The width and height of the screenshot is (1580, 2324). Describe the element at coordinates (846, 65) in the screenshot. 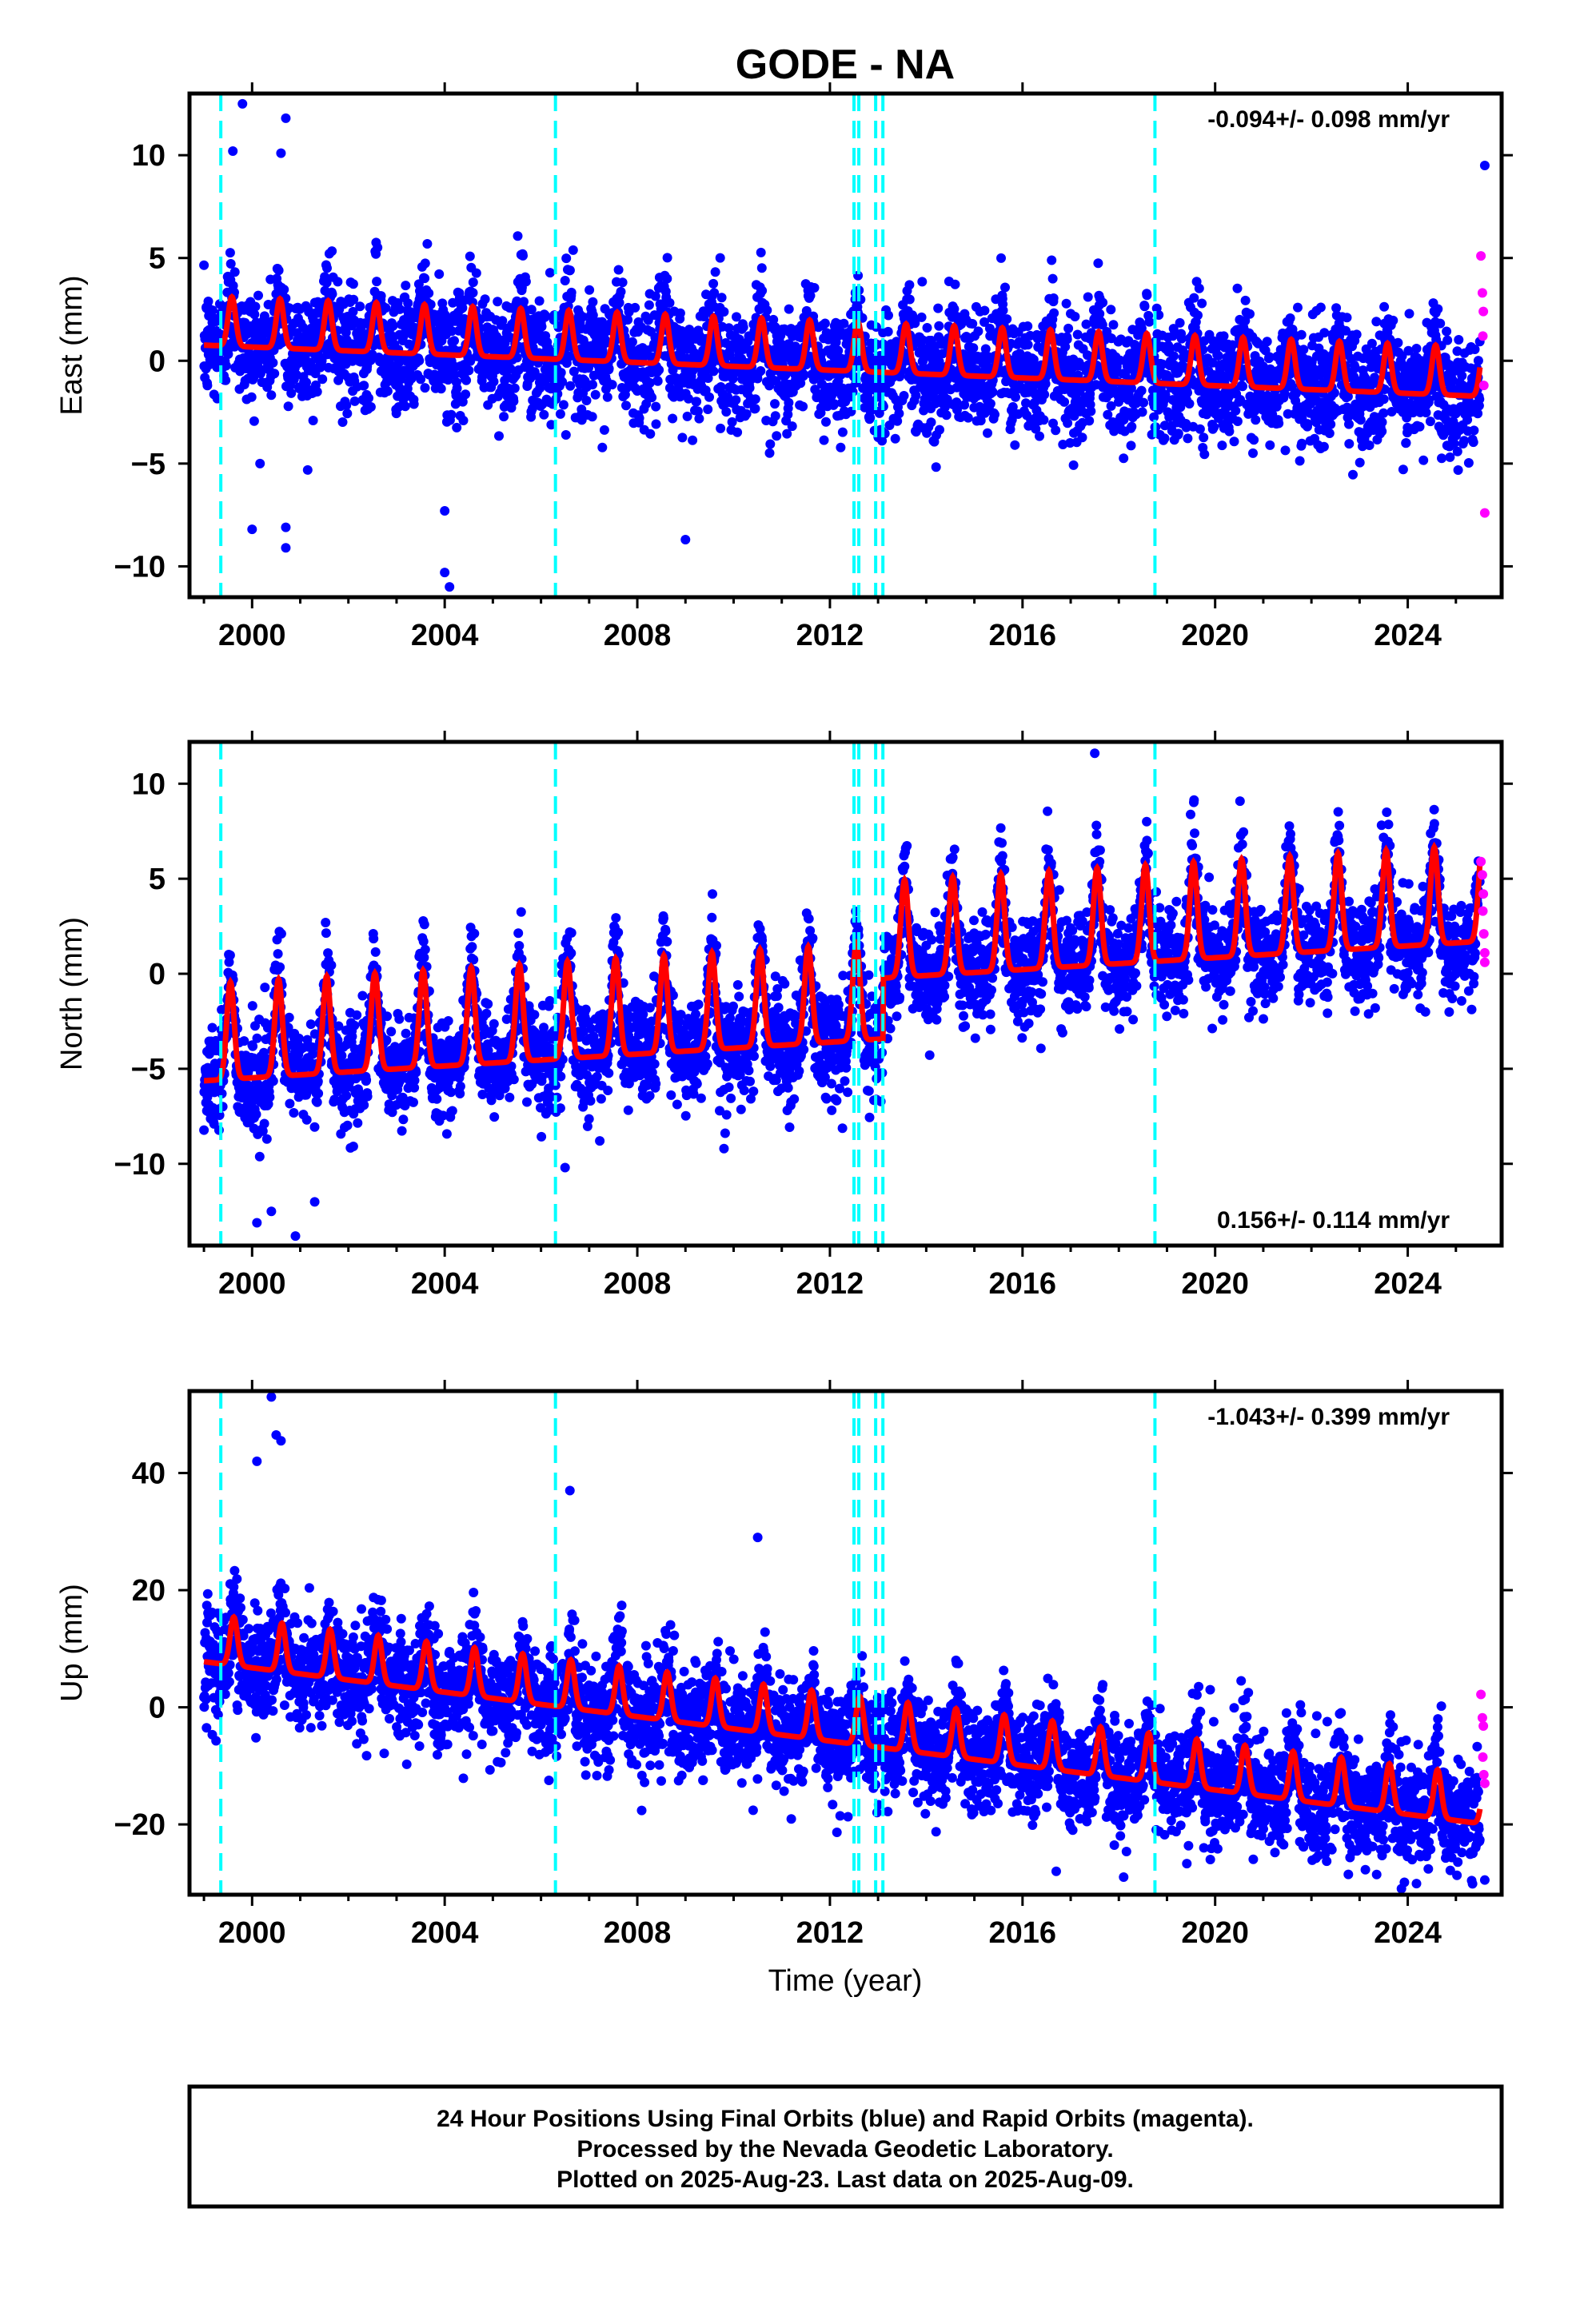

I see `chart-title: GODE - NA` at that location.